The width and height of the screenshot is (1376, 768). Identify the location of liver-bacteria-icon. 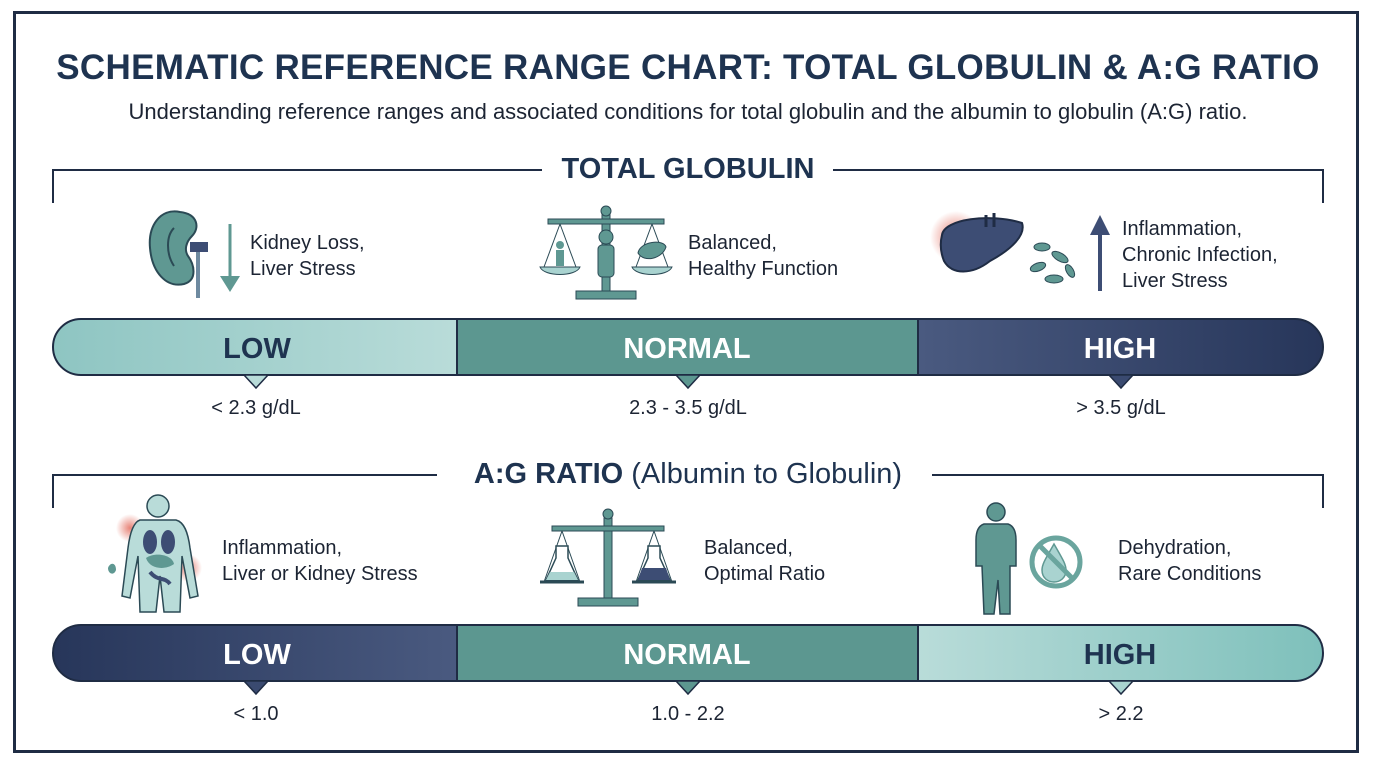
(1025, 255).